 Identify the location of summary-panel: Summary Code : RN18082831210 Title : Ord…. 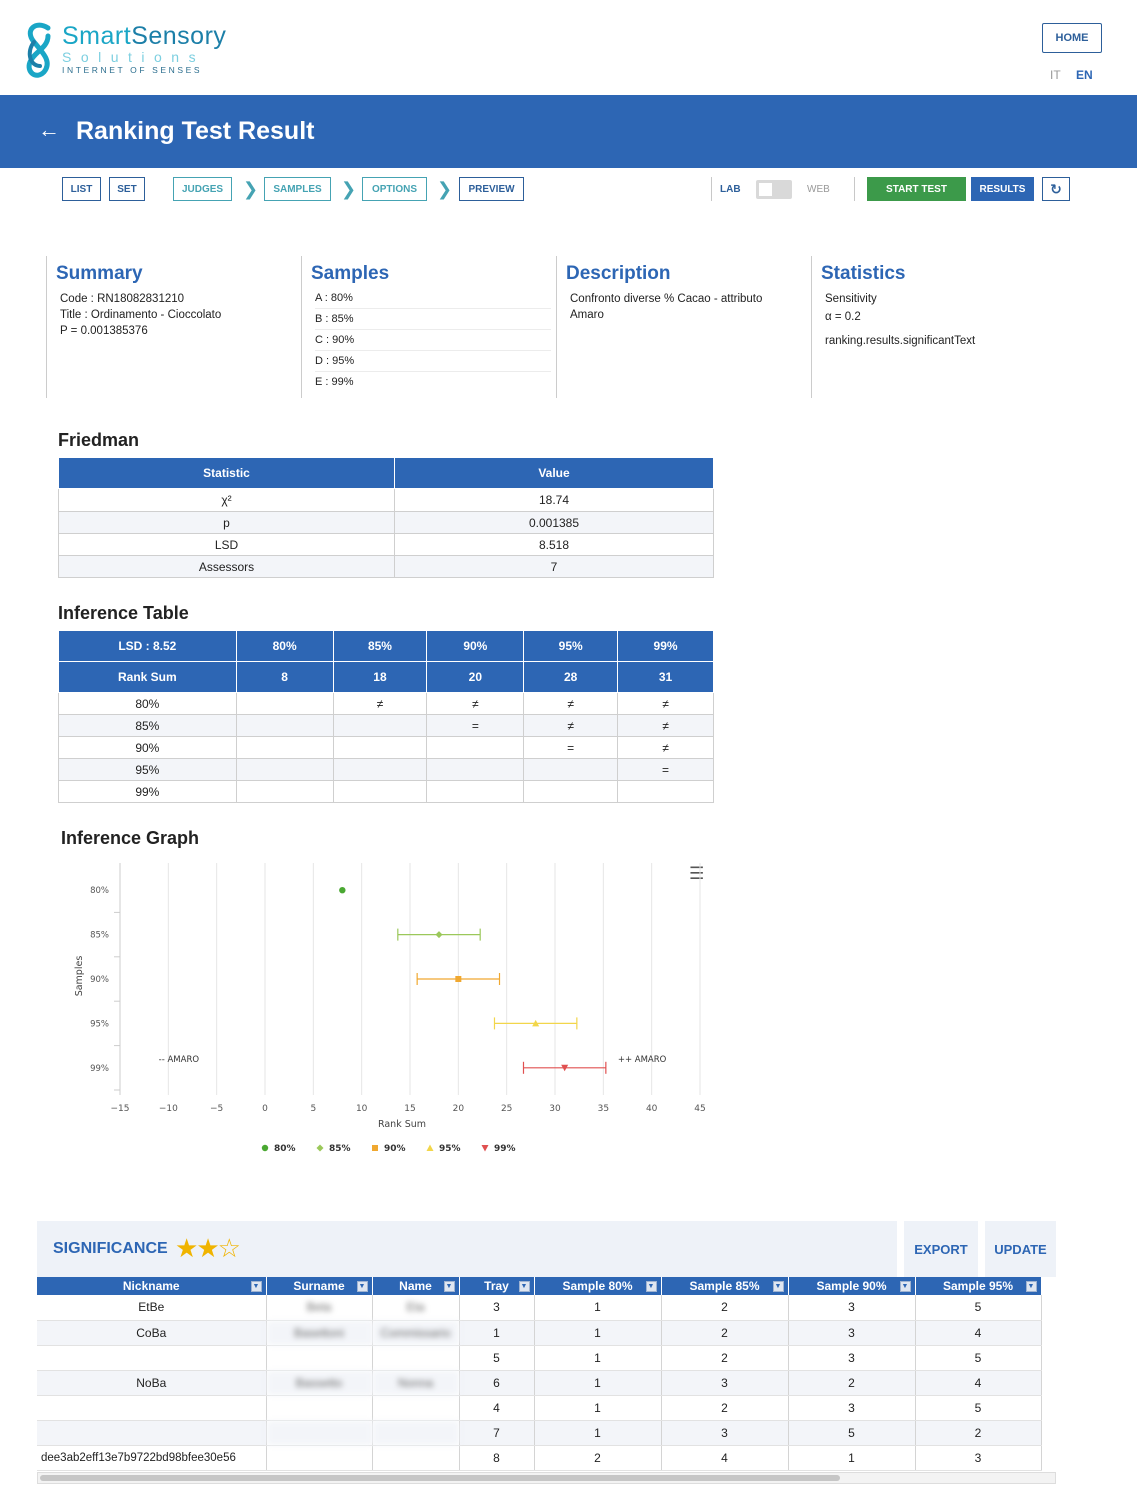
(173, 327).